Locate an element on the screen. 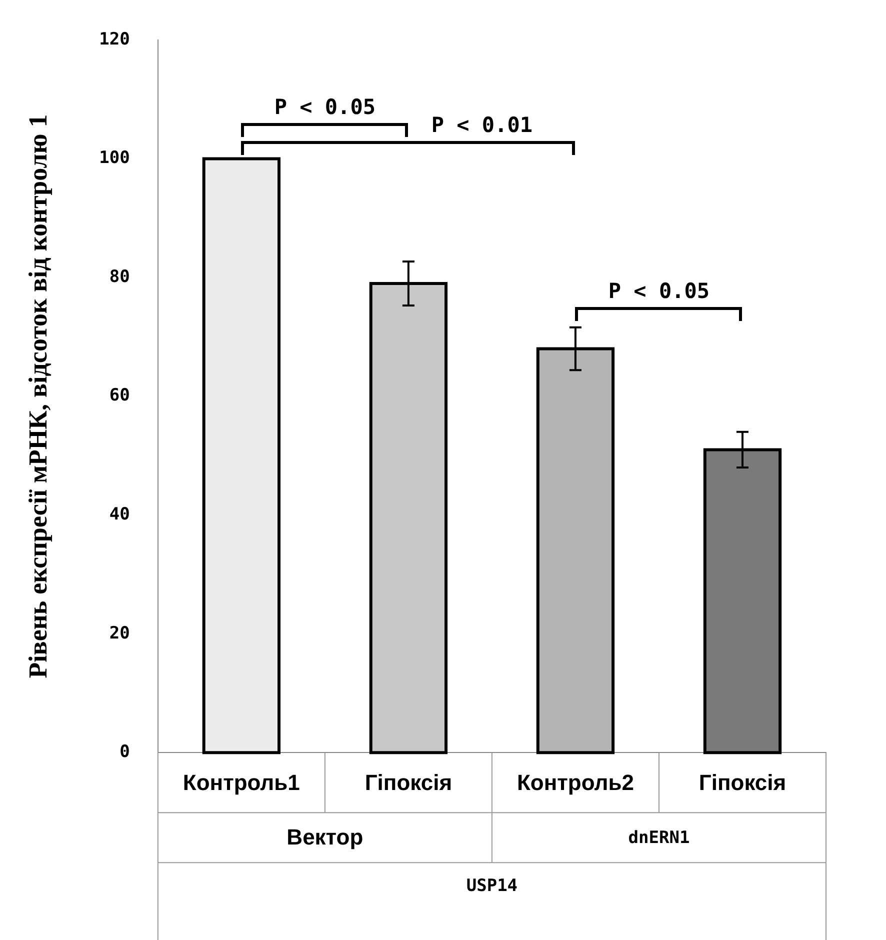 The height and width of the screenshot is (940, 886). y-tick-label: 40 is located at coordinates (119, 514).